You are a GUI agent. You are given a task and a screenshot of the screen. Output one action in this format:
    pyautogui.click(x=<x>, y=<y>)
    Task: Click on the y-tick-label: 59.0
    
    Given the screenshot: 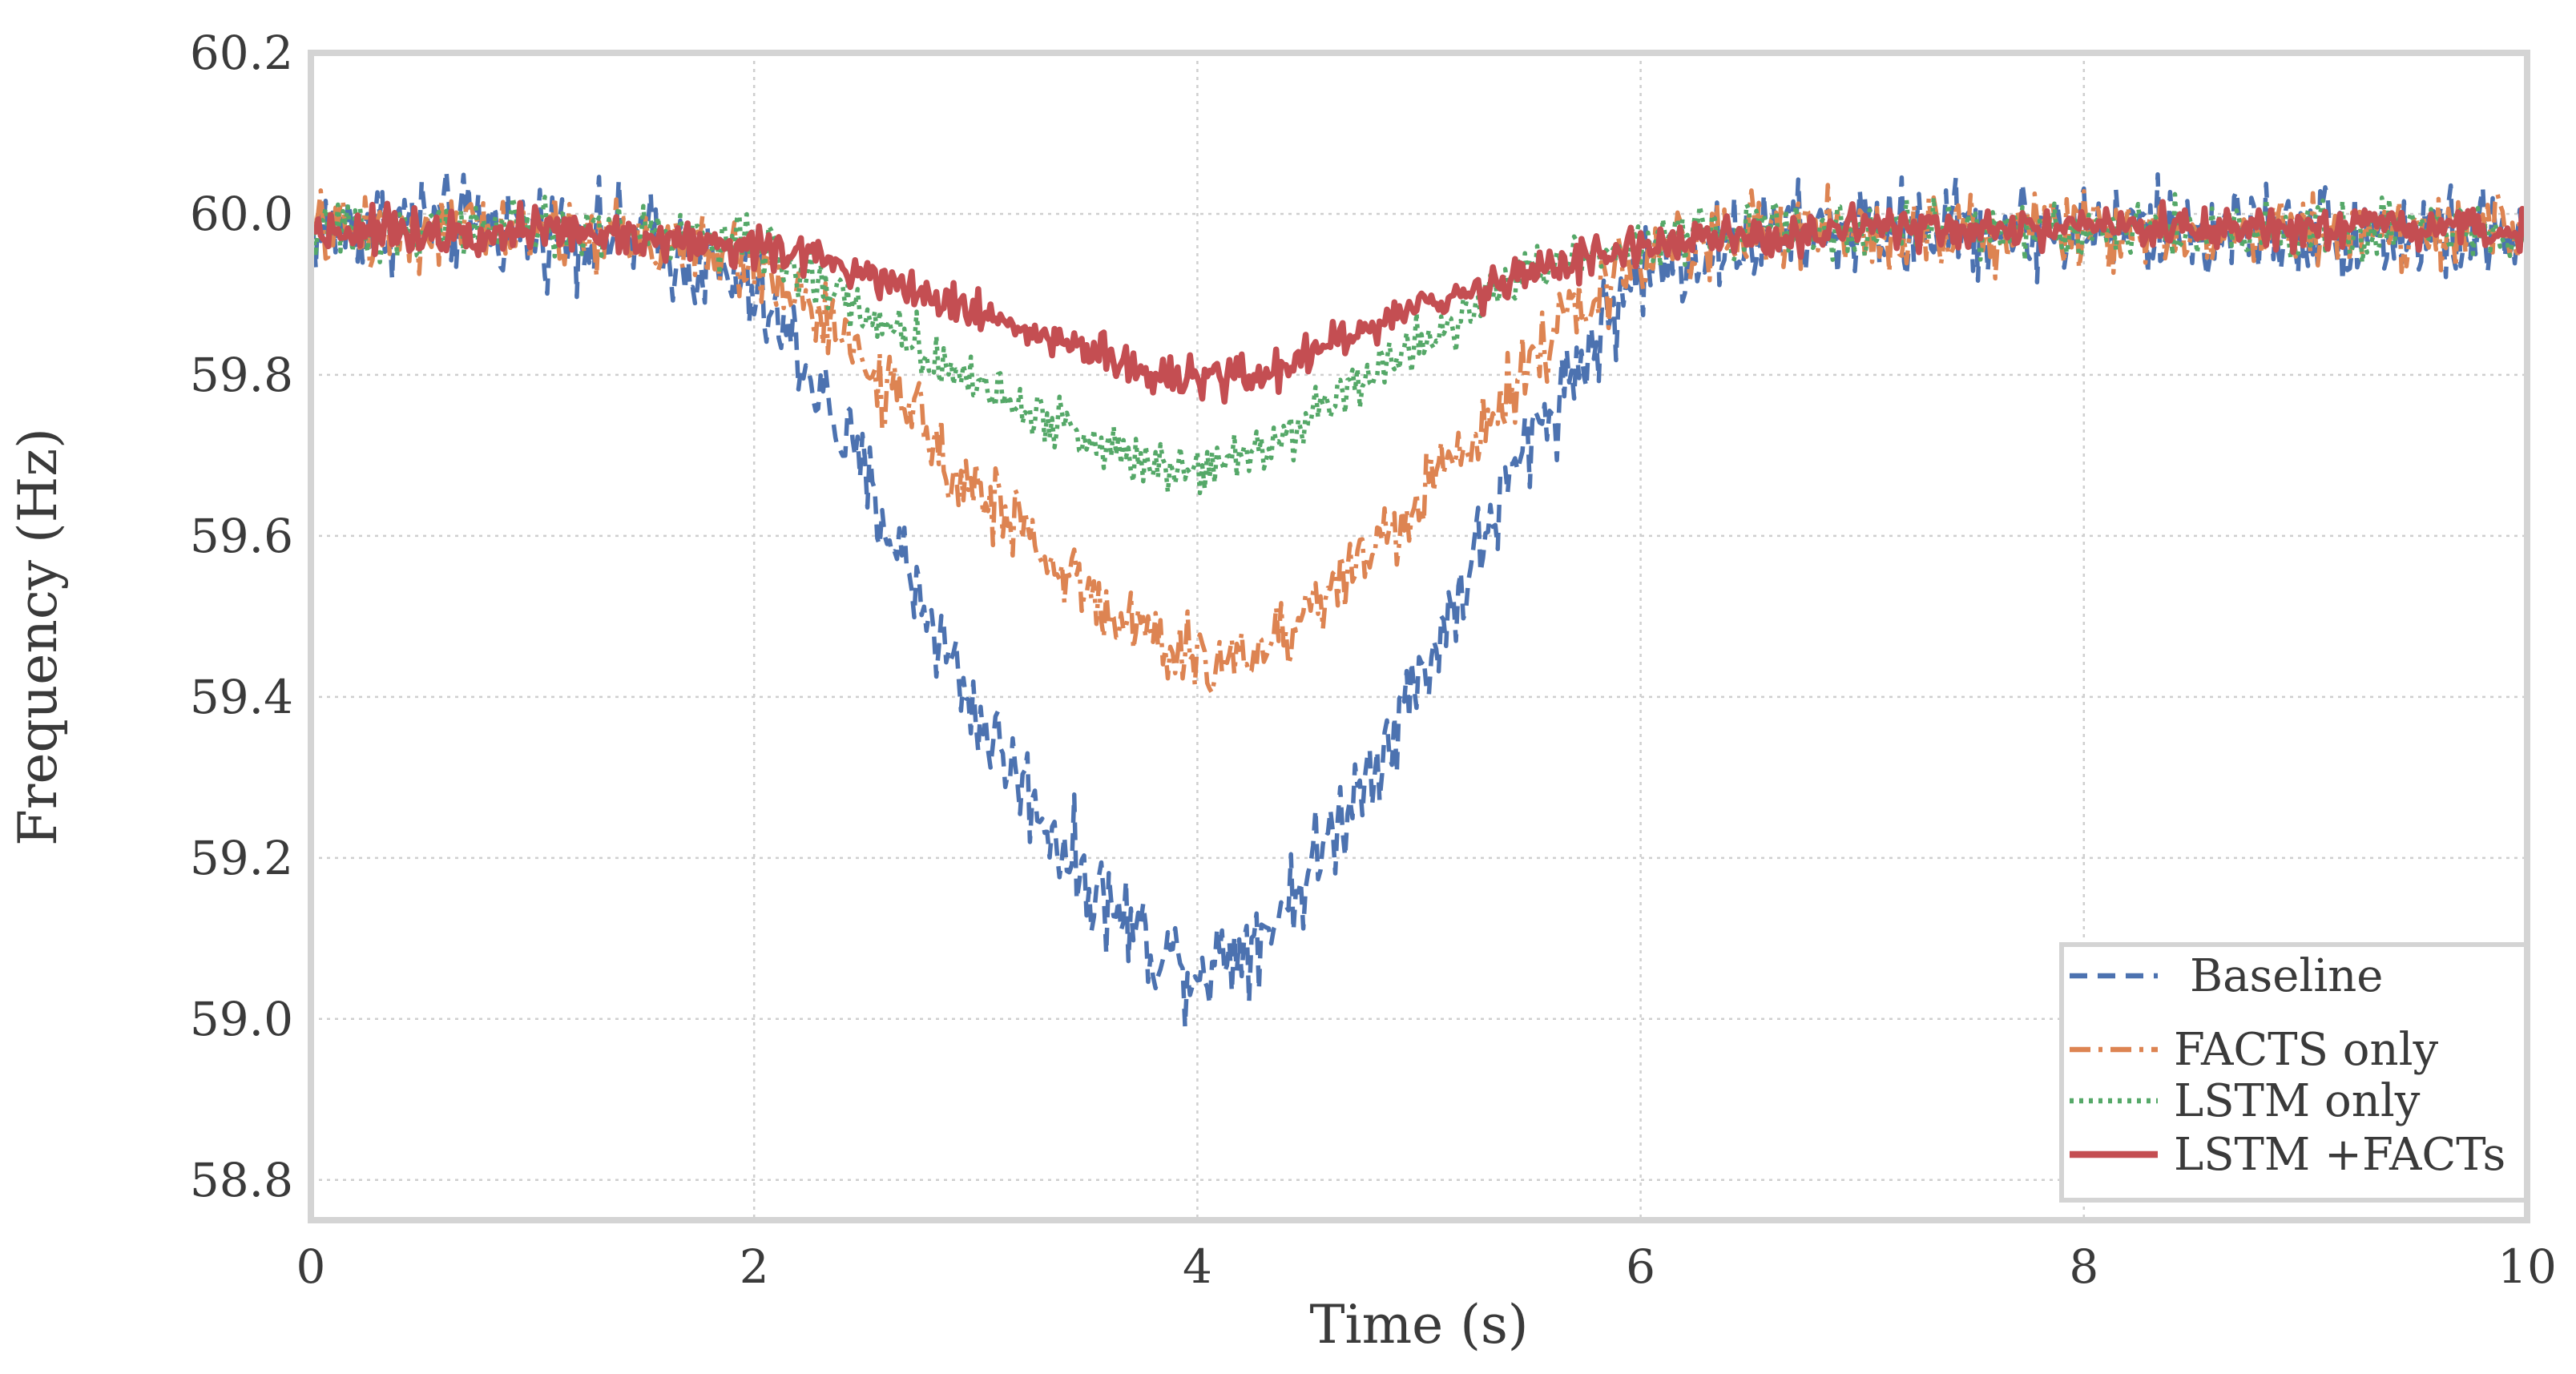 What is the action you would take?
    pyautogui.click(x=241, y=1019)
    